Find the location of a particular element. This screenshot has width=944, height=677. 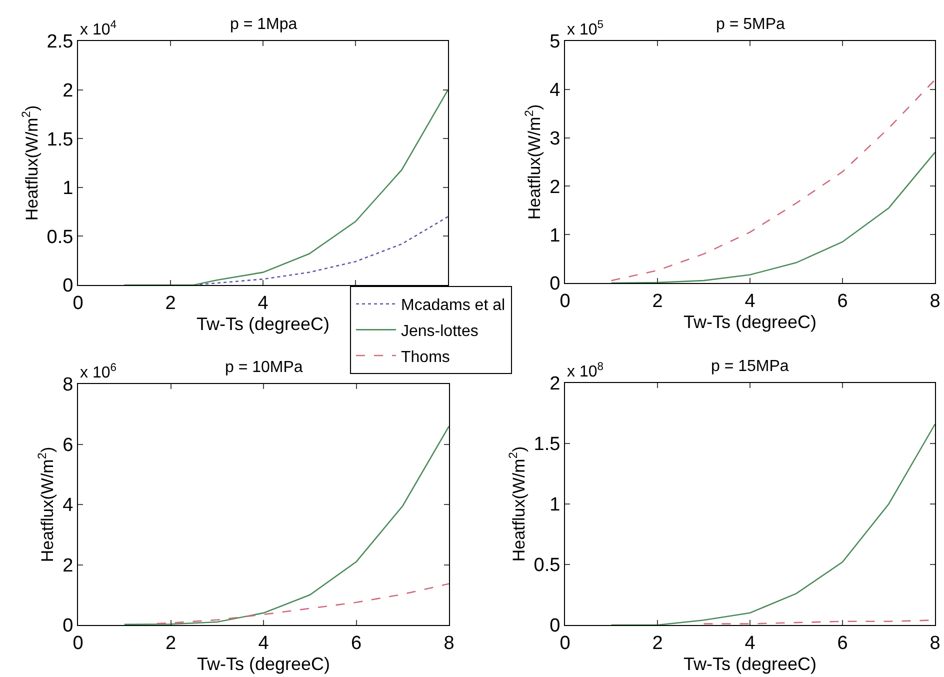

chart-title: p = 10MPa is located at coordinates (264, 367).